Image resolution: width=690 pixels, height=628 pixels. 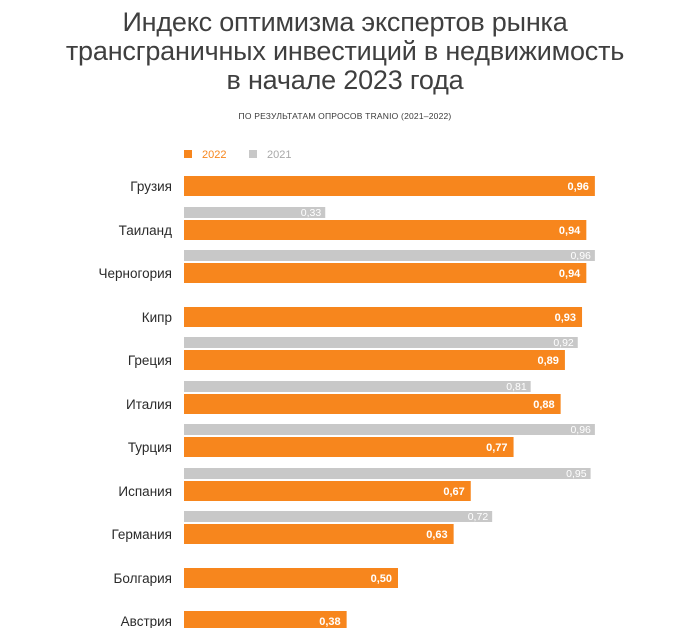 What do you see at coordinates (478, 517) in the screenshot?
I see `data-label-2021: 0,72` at bounding box center [478, 517].